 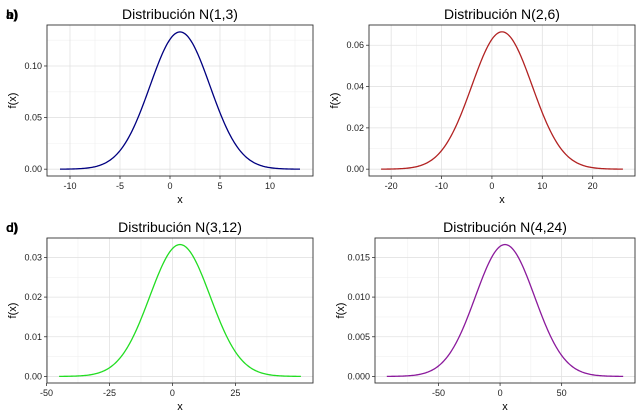 What do you see at coordinates (109, 393) in the screenshot?
I see `x-tick-label: -25` at bounding box center [109, 393].